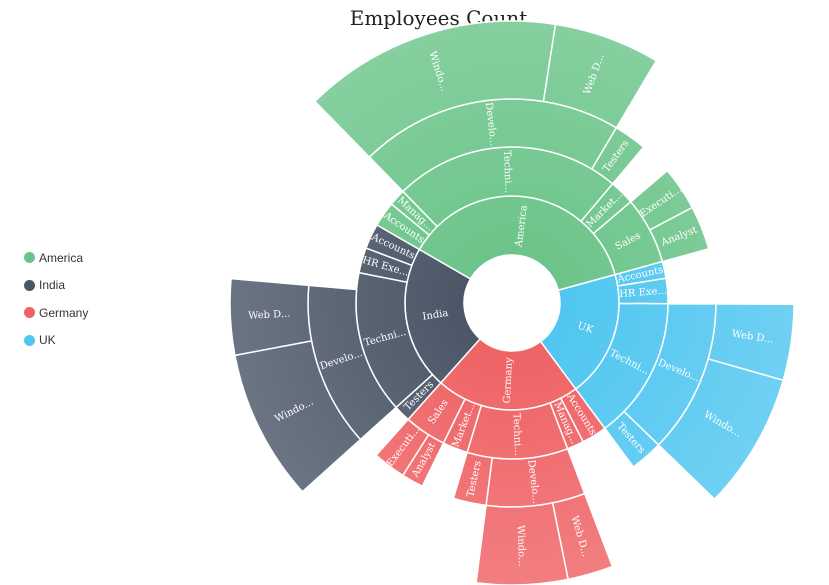  Describe the element at coordinates (522, 543) in the screenshot. I see `segment-germany-technical-developers-windows-manager` at that location.